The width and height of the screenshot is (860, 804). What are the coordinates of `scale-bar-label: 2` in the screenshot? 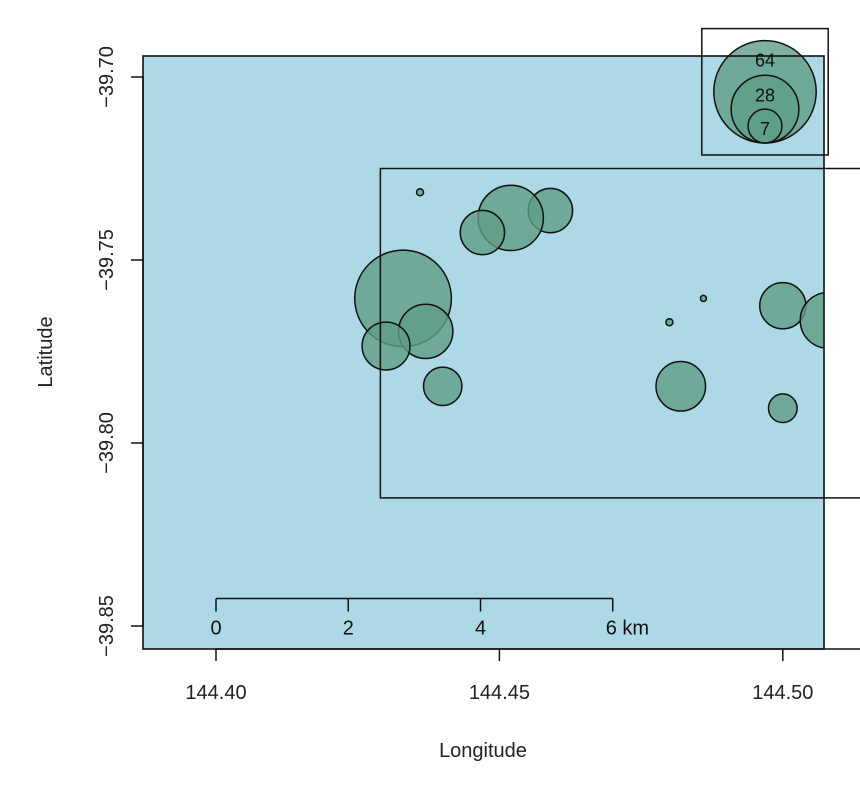 It's located at (348, 629).